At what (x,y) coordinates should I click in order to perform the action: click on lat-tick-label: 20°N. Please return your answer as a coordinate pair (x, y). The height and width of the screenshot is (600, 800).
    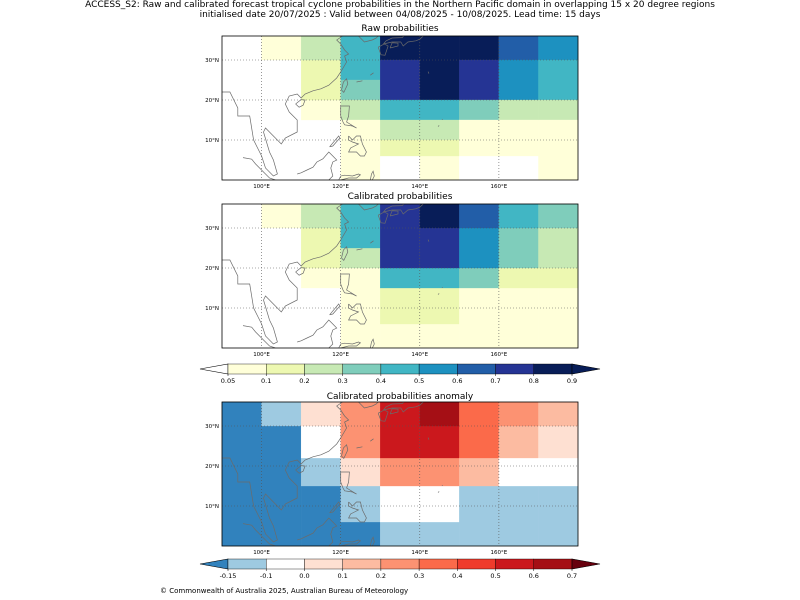
    Looking at the image, I should click on (212, 269).